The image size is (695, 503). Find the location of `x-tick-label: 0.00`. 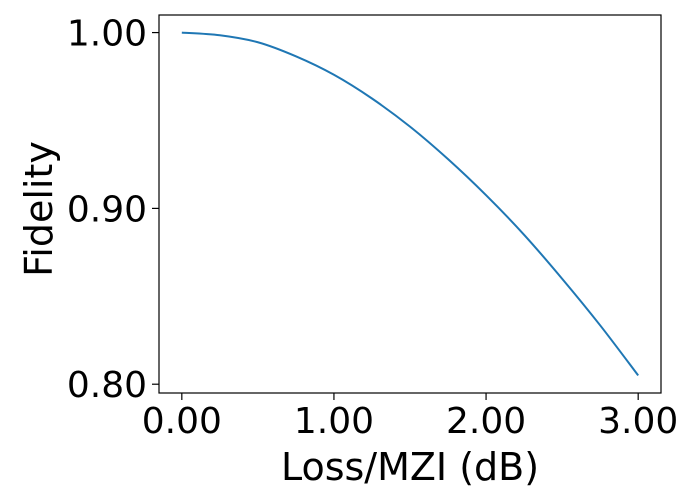

x-tick-label: 0.00 is located at coordinates (182, 421).